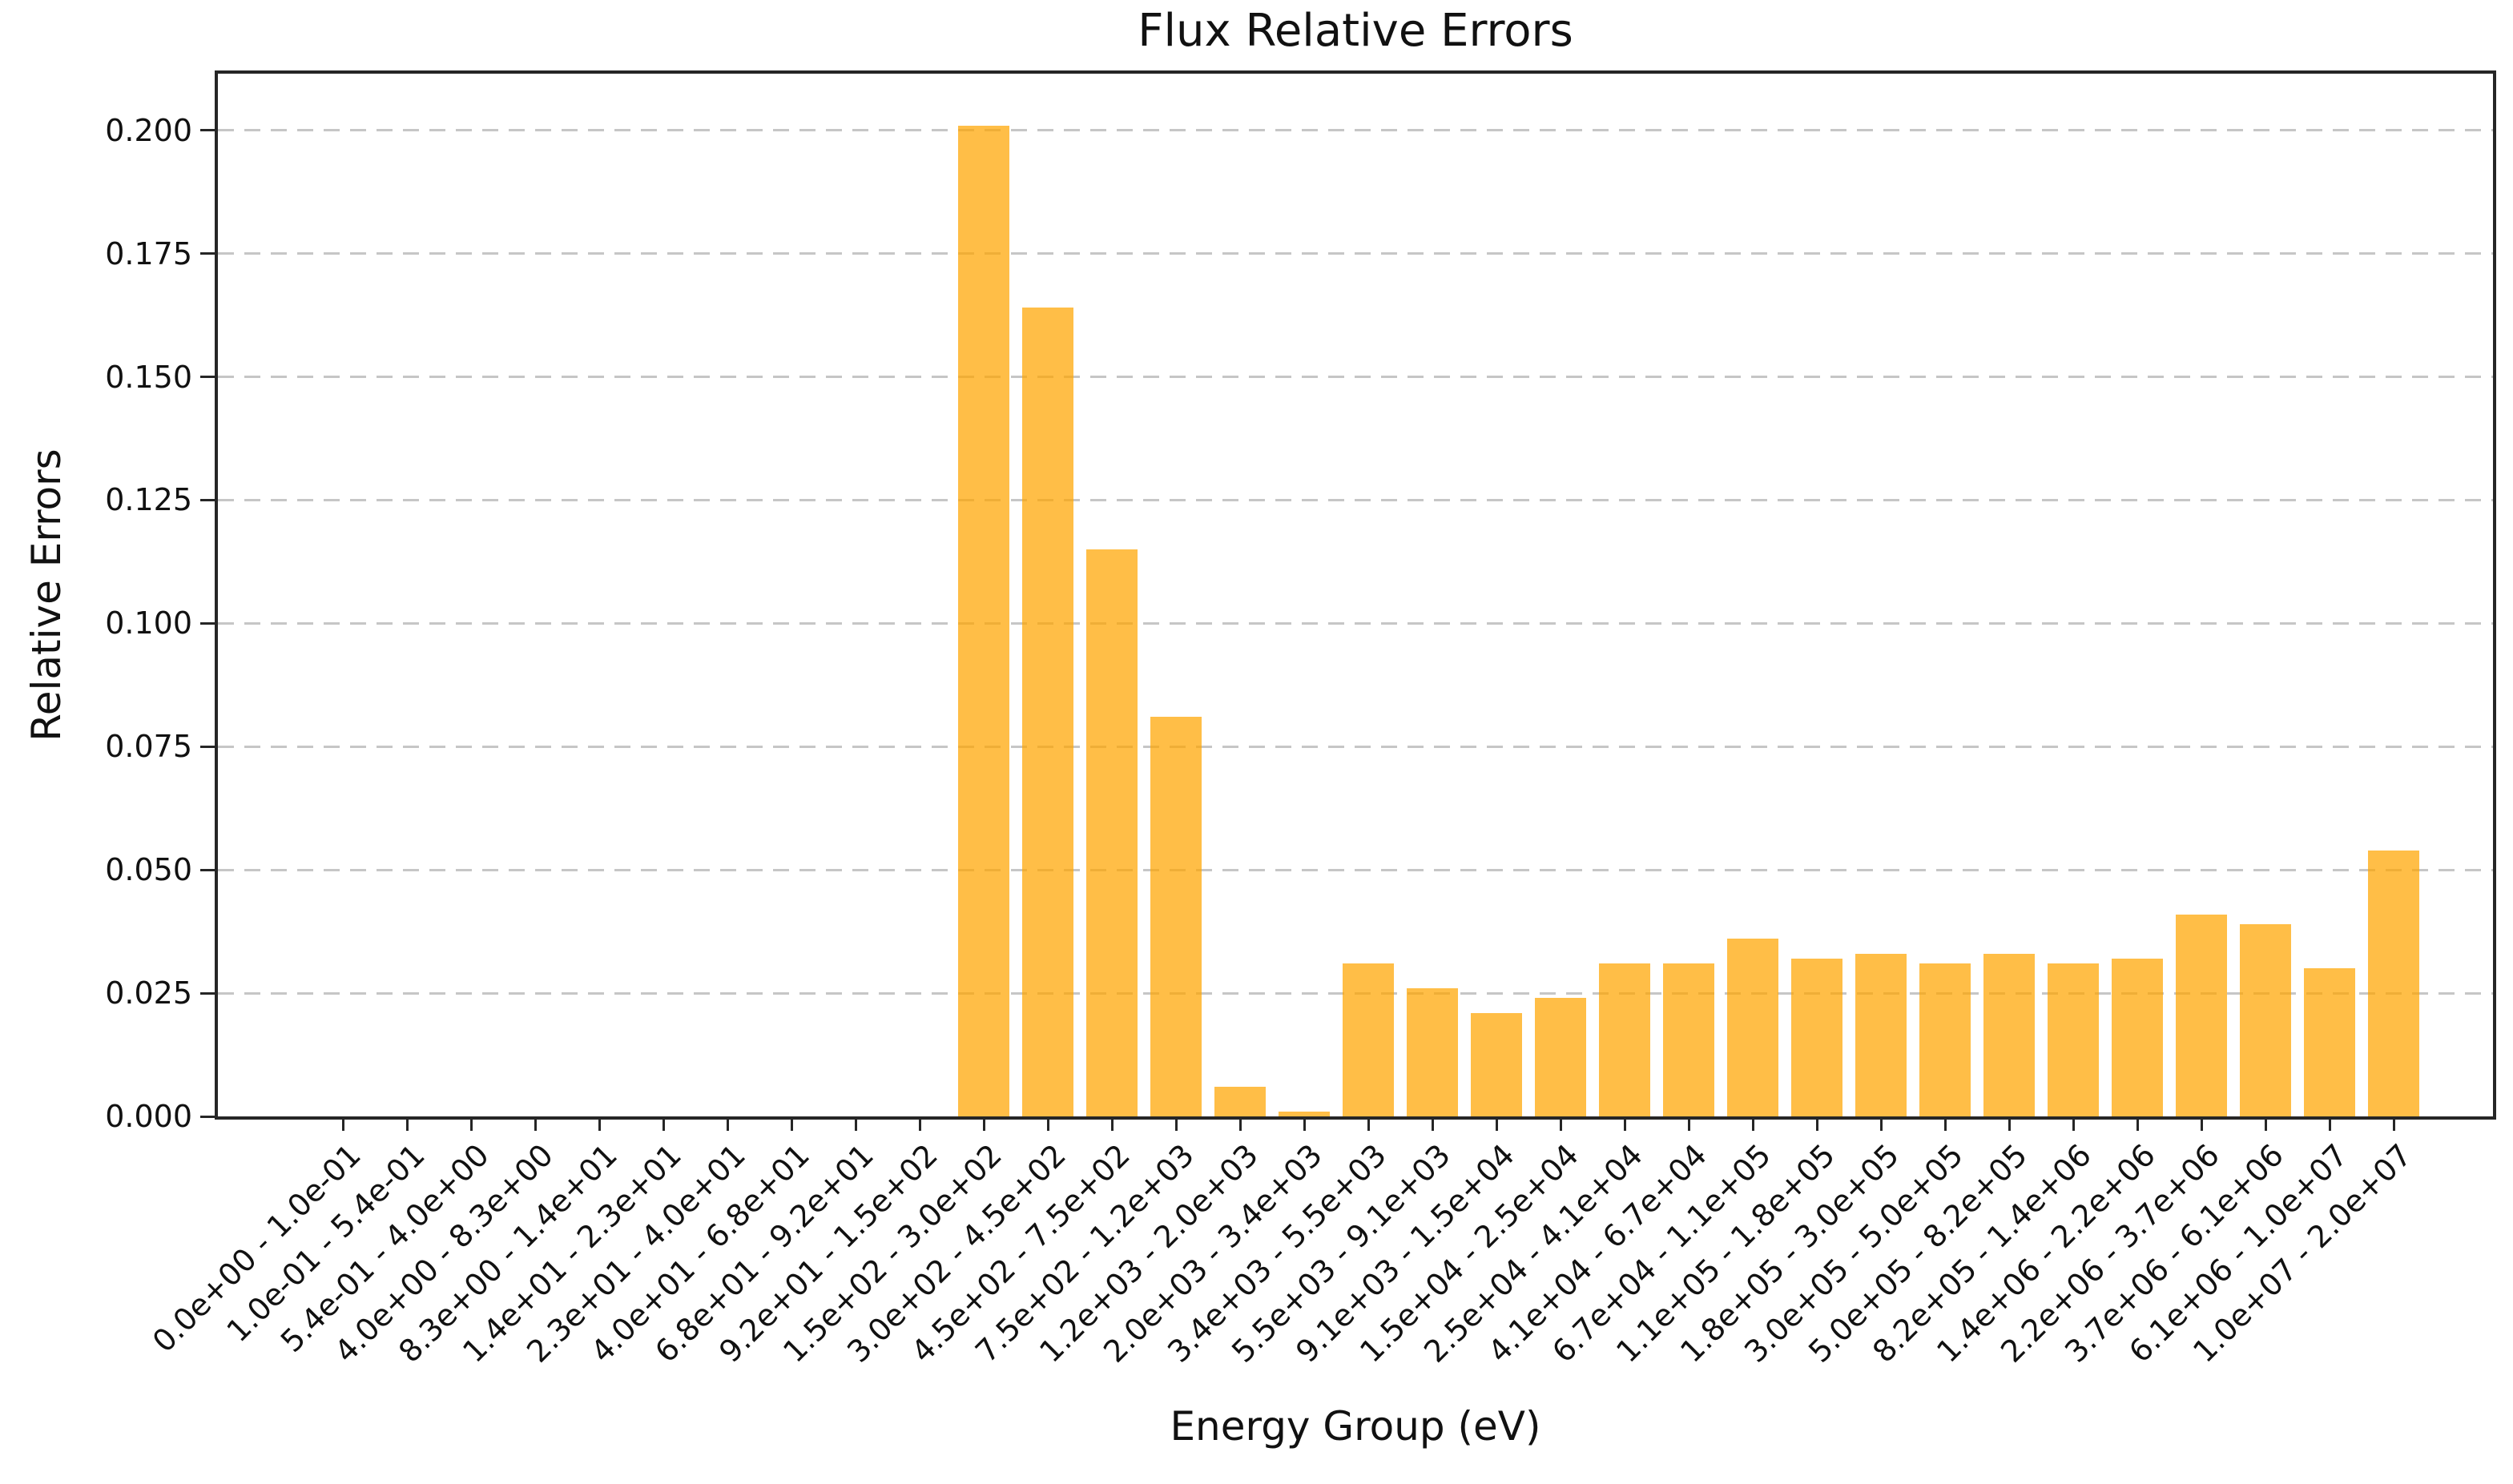 This screenshot has height=1484, width=2513. What do you see at coordinates (148, 1116) in the screenshot?
I see `y-tick-label: 0.000` at bounding box center [148, 1116].